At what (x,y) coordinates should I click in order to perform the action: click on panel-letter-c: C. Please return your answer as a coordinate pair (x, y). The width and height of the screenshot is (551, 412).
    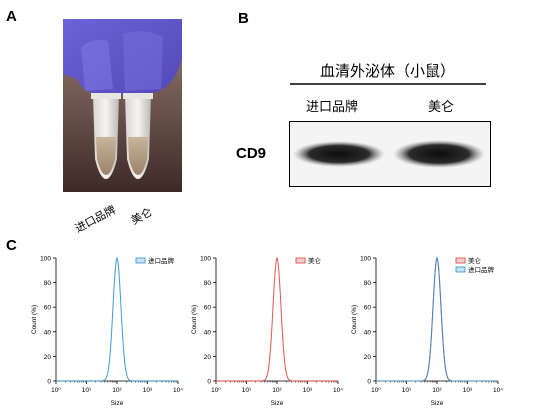
    Looking at the image, I should click on (11, 245).